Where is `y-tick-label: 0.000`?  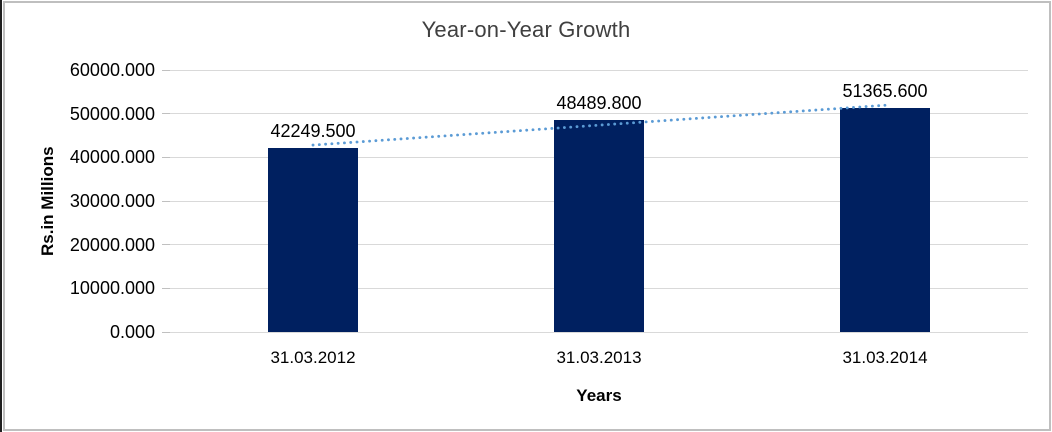
y-tick-label: 0.000 is located at coordinates (132, 332).